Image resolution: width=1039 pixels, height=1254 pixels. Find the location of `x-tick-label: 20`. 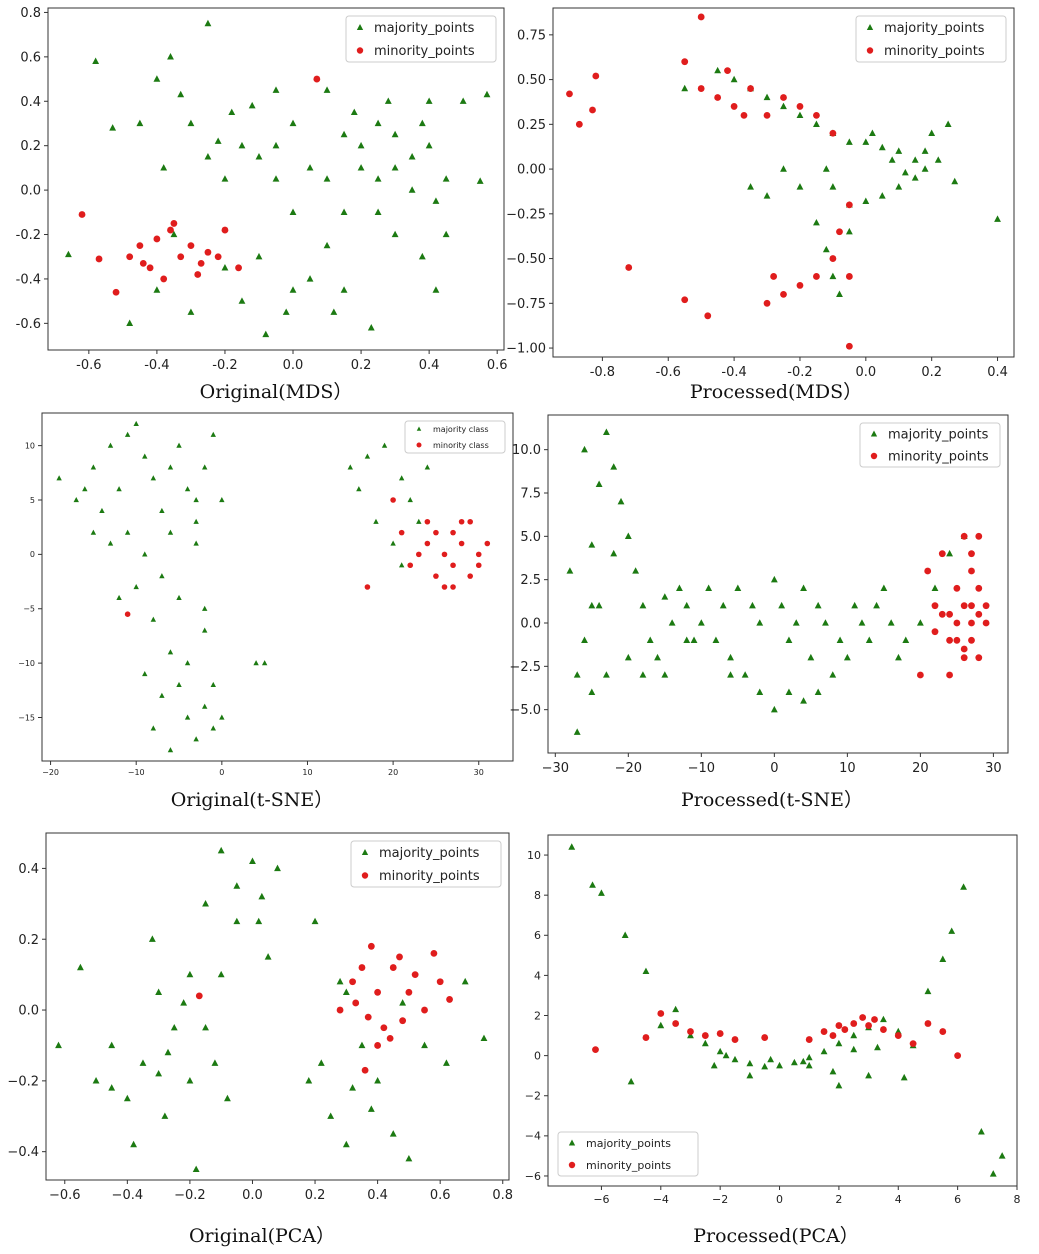

x-tick-label: 20 is located at coordinates (393, 772).